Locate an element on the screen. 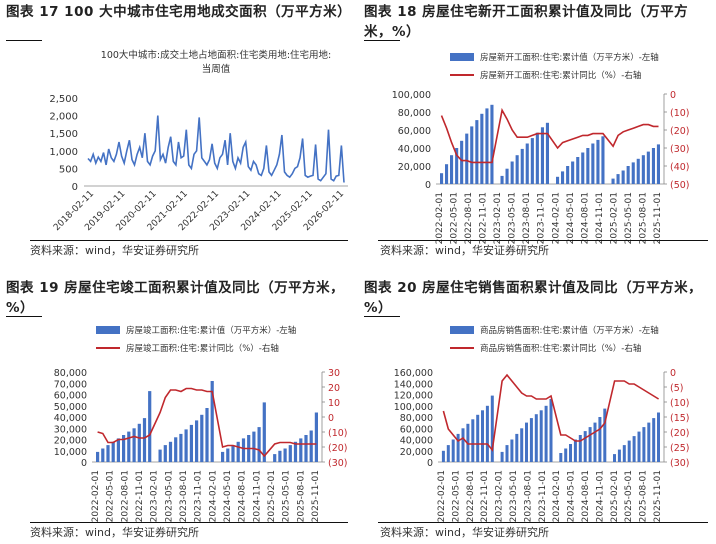 The image size is (716, 544). source-note: 资料来源：wind，华安证券研究所 is located at coordinates (115, 250).